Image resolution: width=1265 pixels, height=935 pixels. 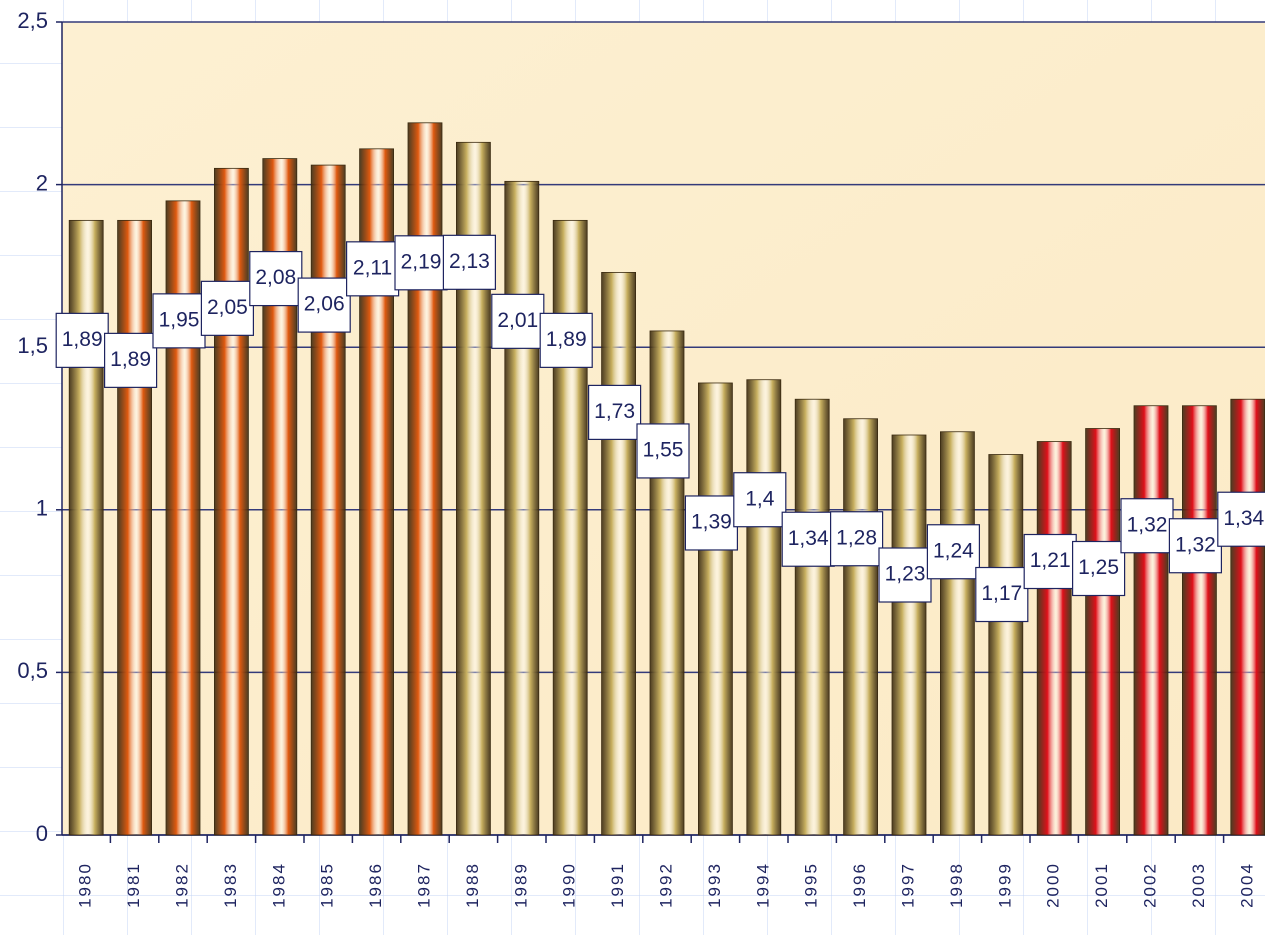 What do you see at coordinates (230, 885) in the screenshot?
I see `x-tick-label: 1983` at bounding box center [230, 885].